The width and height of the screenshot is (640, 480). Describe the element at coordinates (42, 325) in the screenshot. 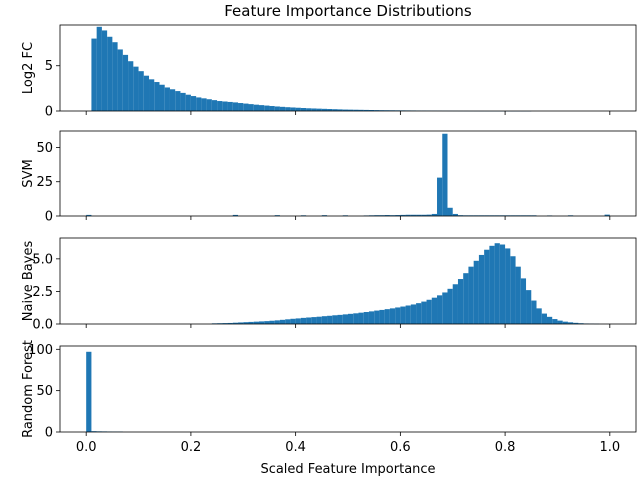

I see `y-tick-label: 0.0` at that location.